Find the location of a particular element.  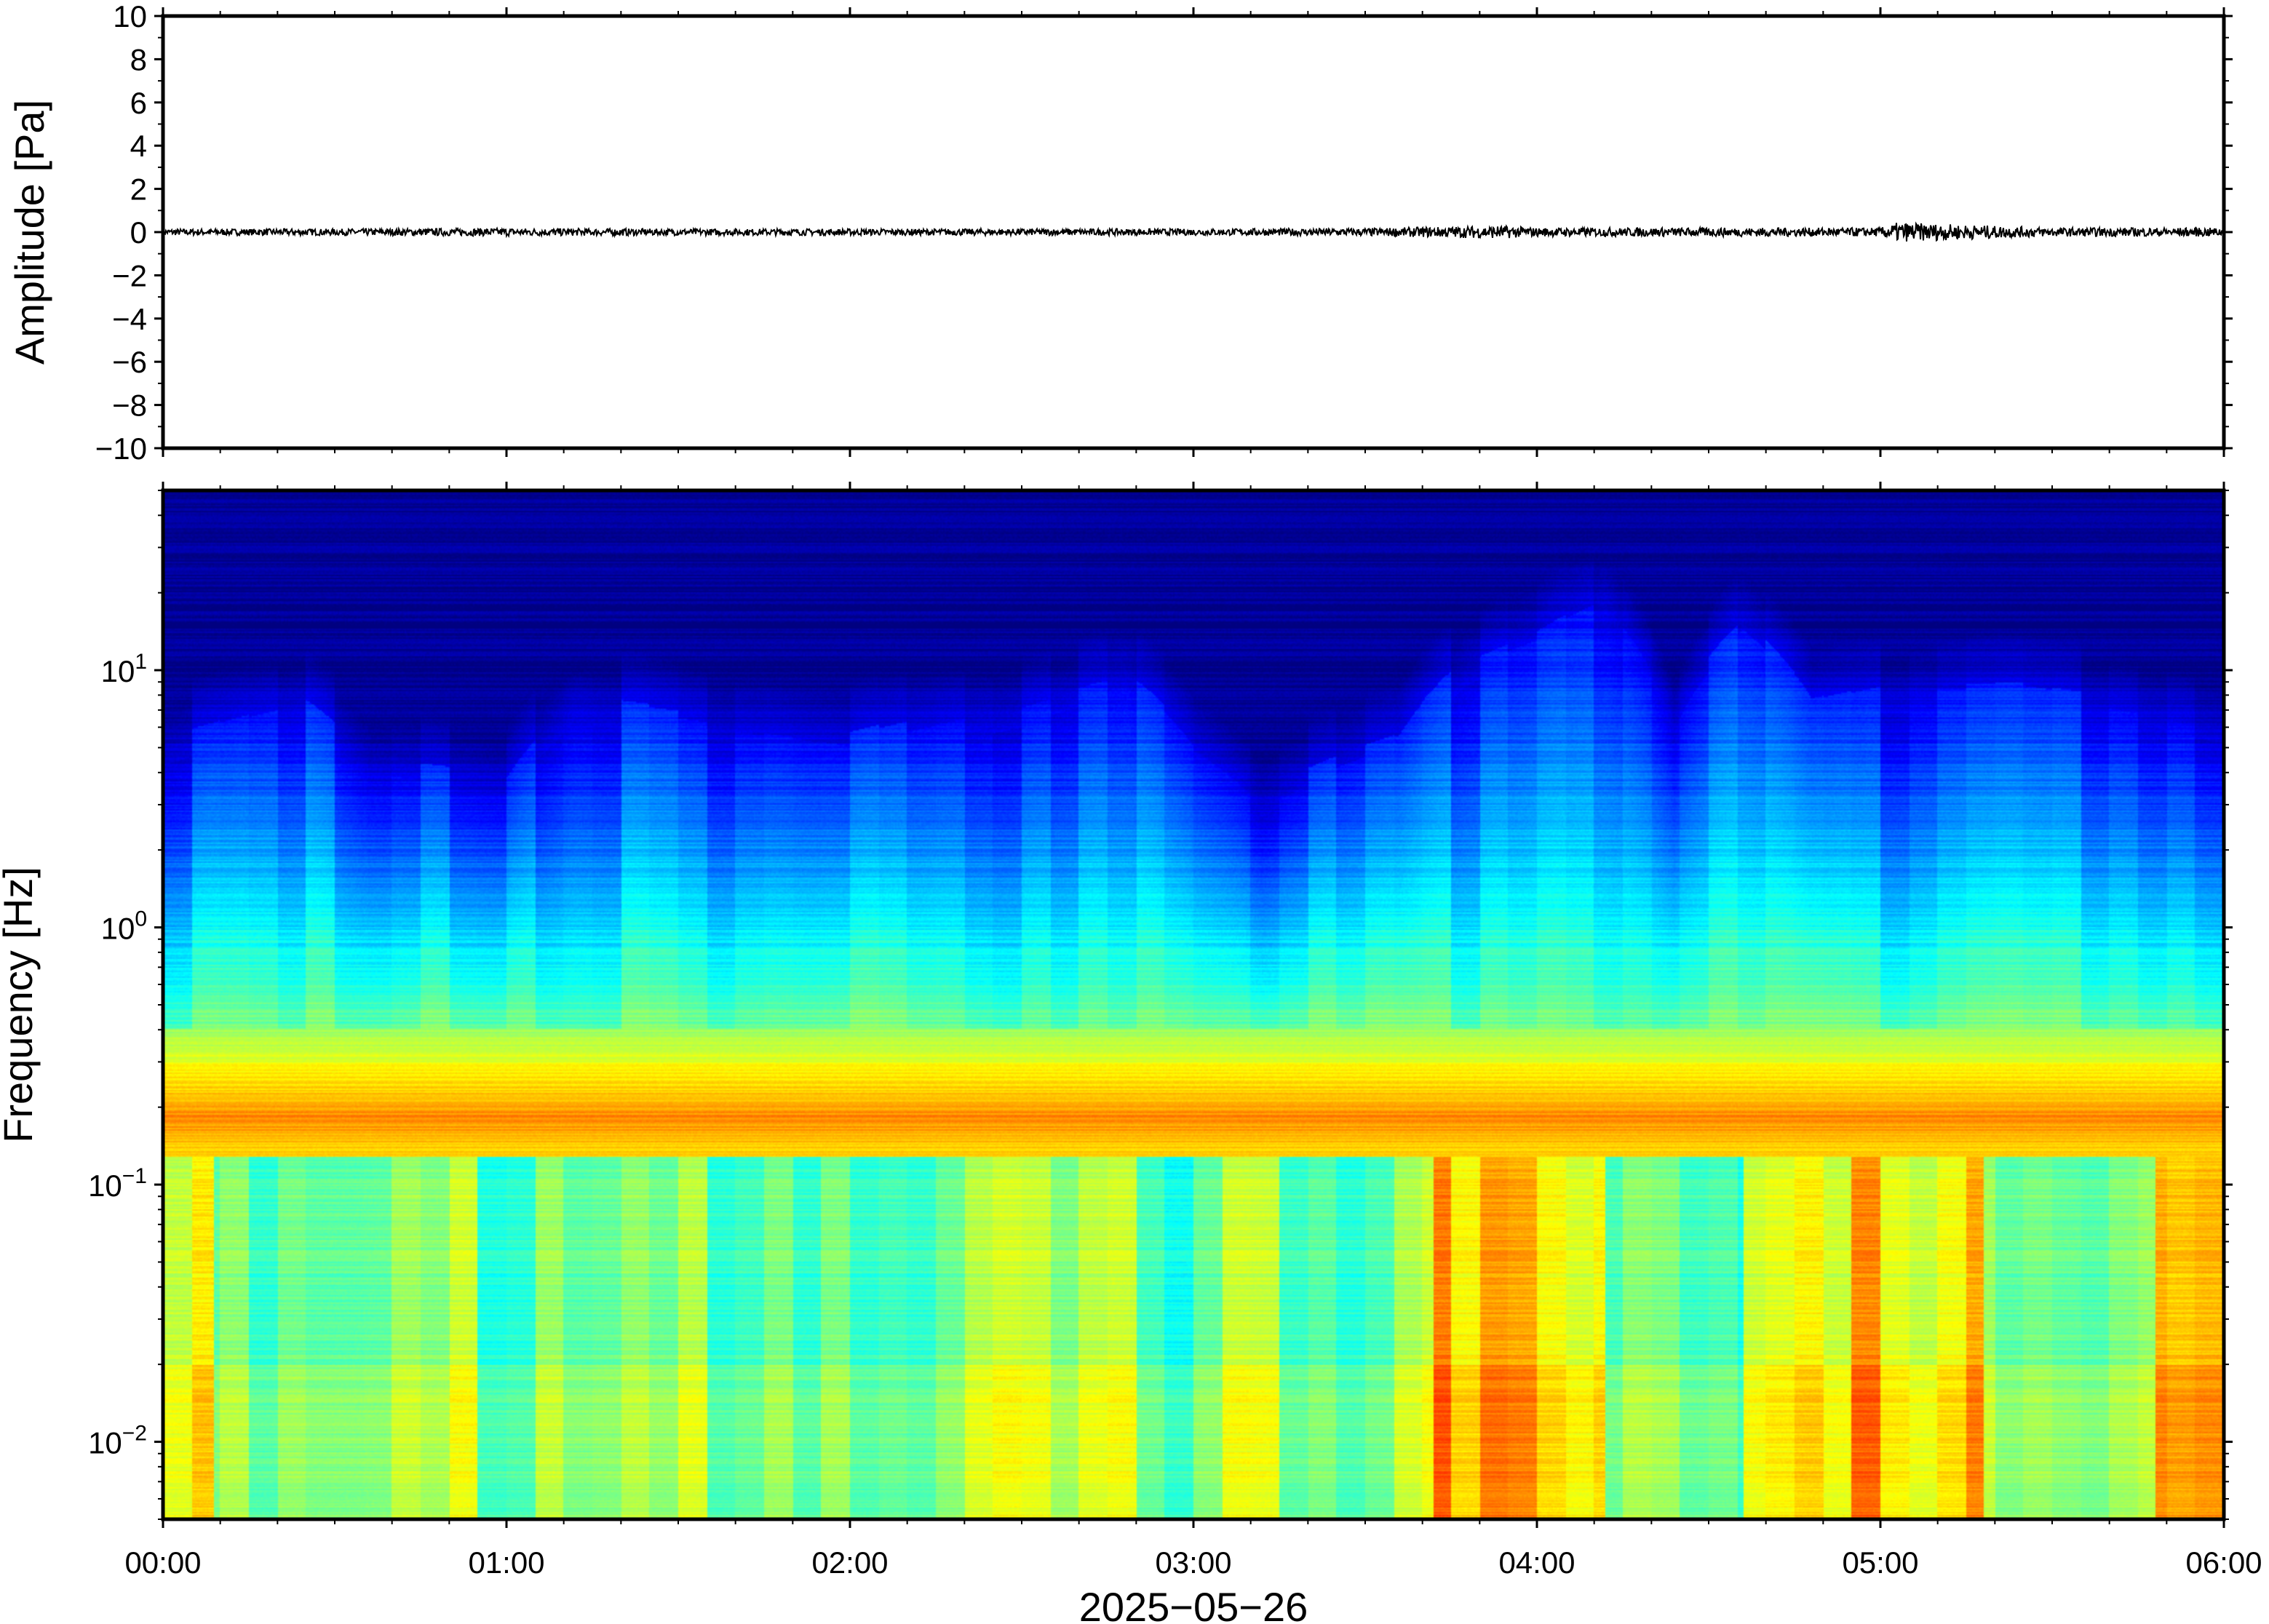

frequency-tick-label: 10⁰ is located at coordinates (124, 926).